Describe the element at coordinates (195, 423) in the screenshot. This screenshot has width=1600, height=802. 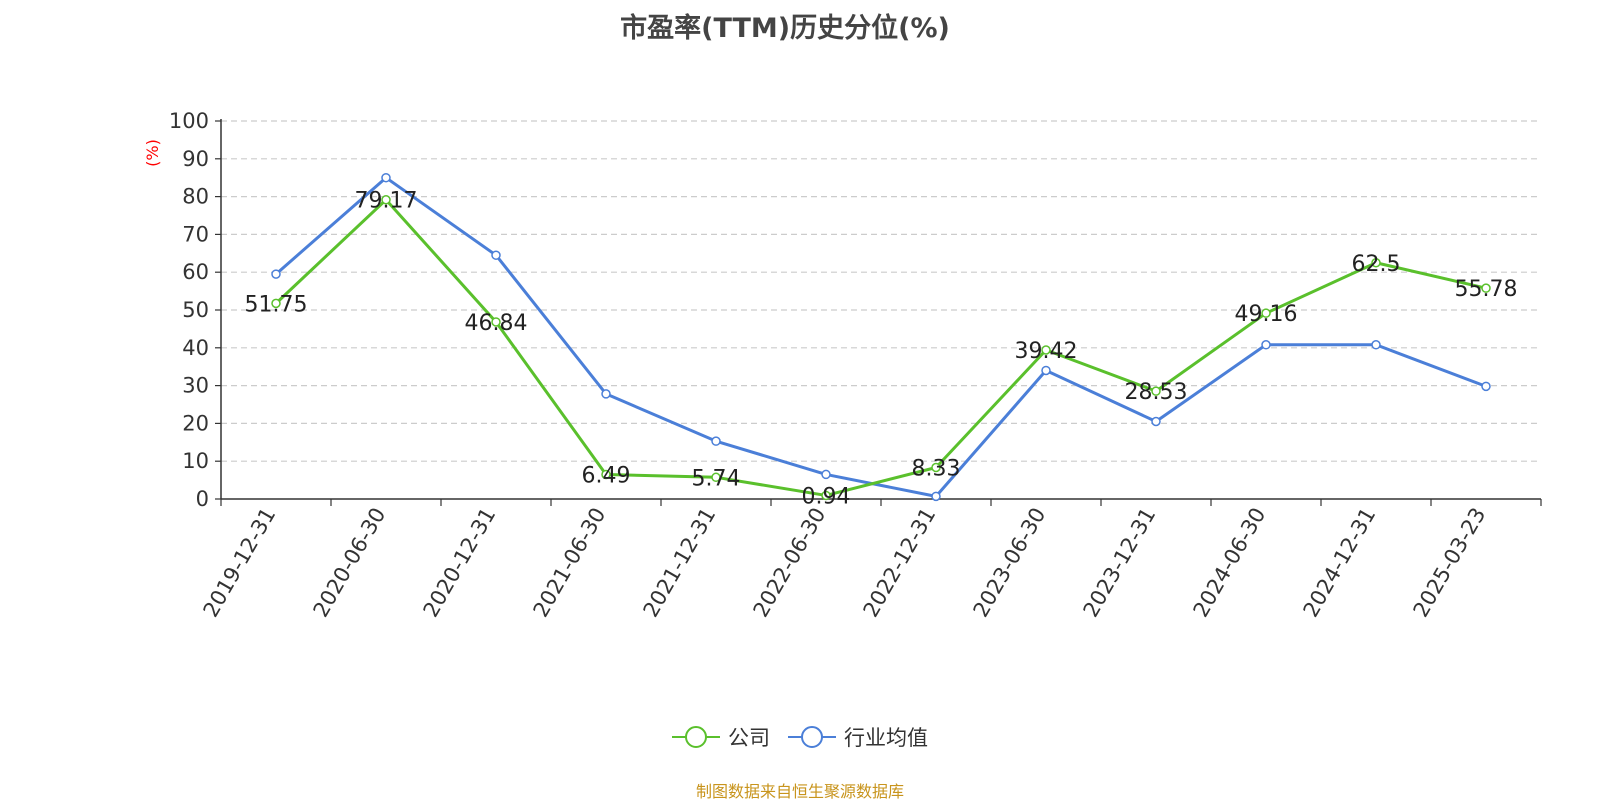
I see `y-tick-label: 20` at that location.